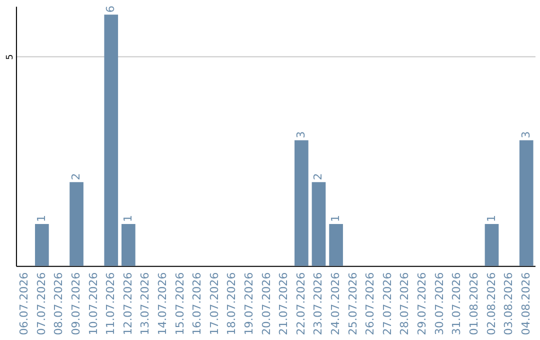 This screenshot has height=340, width=540. I want to click on x-tick-label: 06.07.2026, so click(24, 304).